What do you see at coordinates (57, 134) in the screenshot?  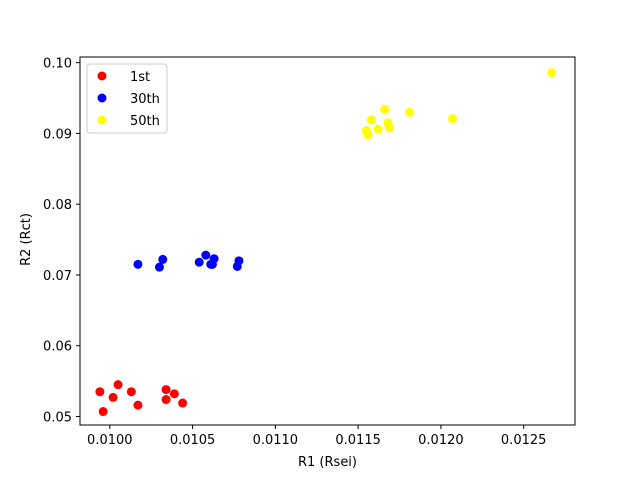 I see `y-tick-label: 0.09` at bounding box center [57, 134].